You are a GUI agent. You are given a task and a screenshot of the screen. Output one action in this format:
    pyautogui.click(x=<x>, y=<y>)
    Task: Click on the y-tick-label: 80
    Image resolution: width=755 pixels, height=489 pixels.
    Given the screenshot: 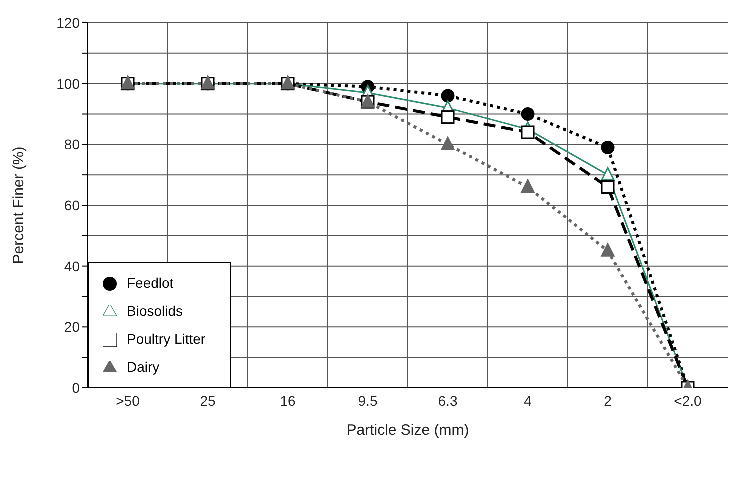 What is the action you would take?
    pyautogui.click(x=72, y=144)
    